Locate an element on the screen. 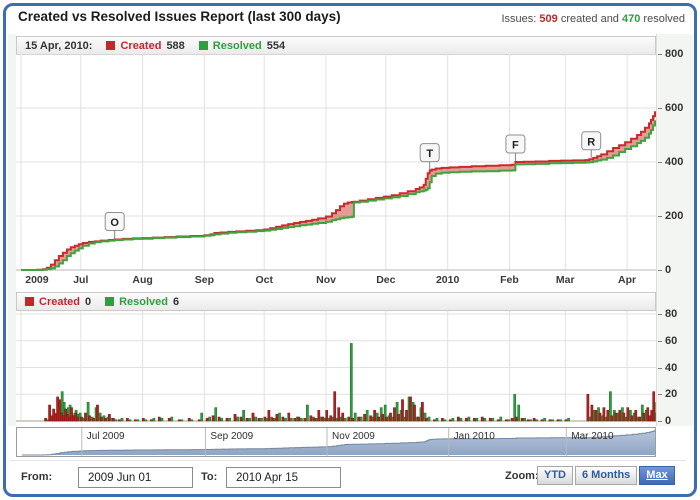 This screenshot has height=500, width=700. navigator-svg is located at coordinates (336, 442).